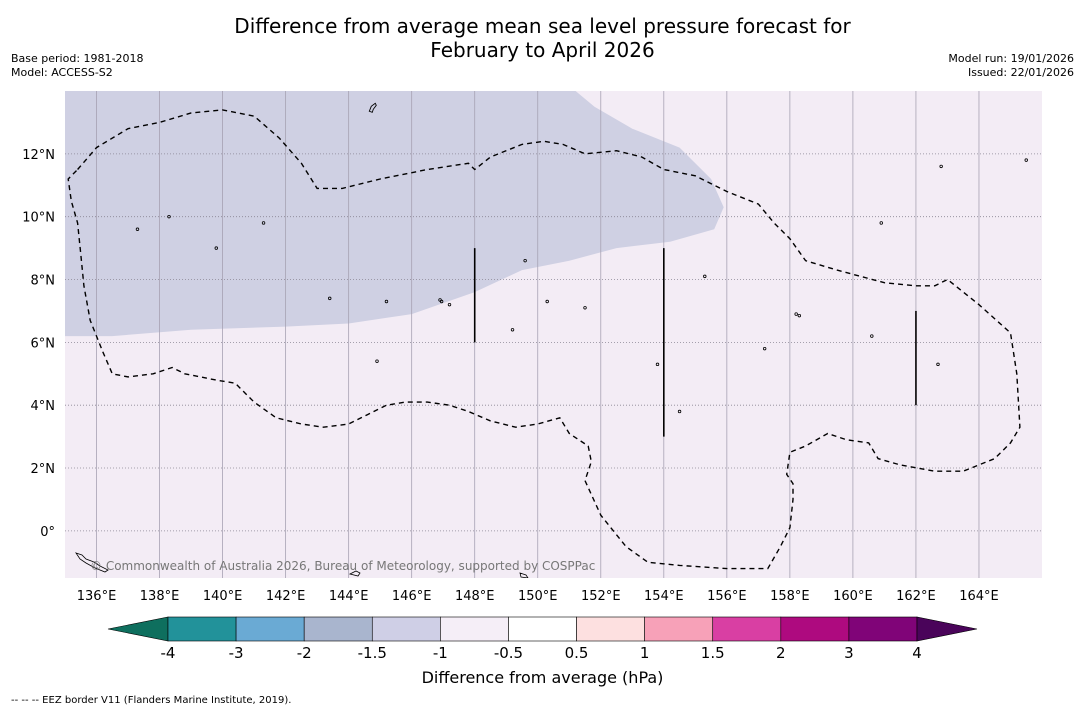 The width and height of the screenshot is (1085, 713). What do you see at coordinates (645, 653) in the screenshot?
I see `colorbar-tick-label: 1` at bounding box center [645, 653].